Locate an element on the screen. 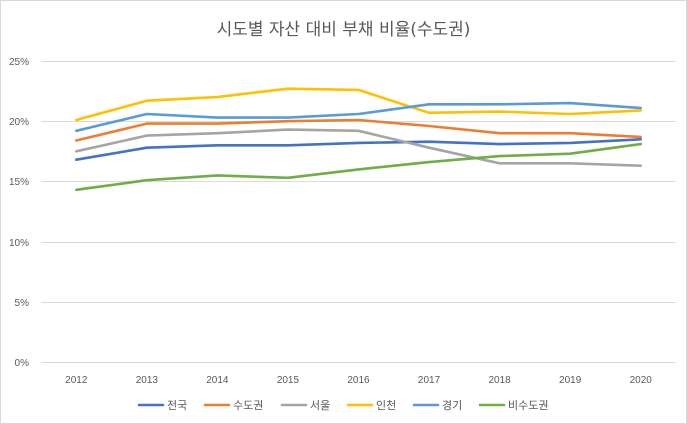  y-tick-label: 25% is located at coordinates (19, 62).